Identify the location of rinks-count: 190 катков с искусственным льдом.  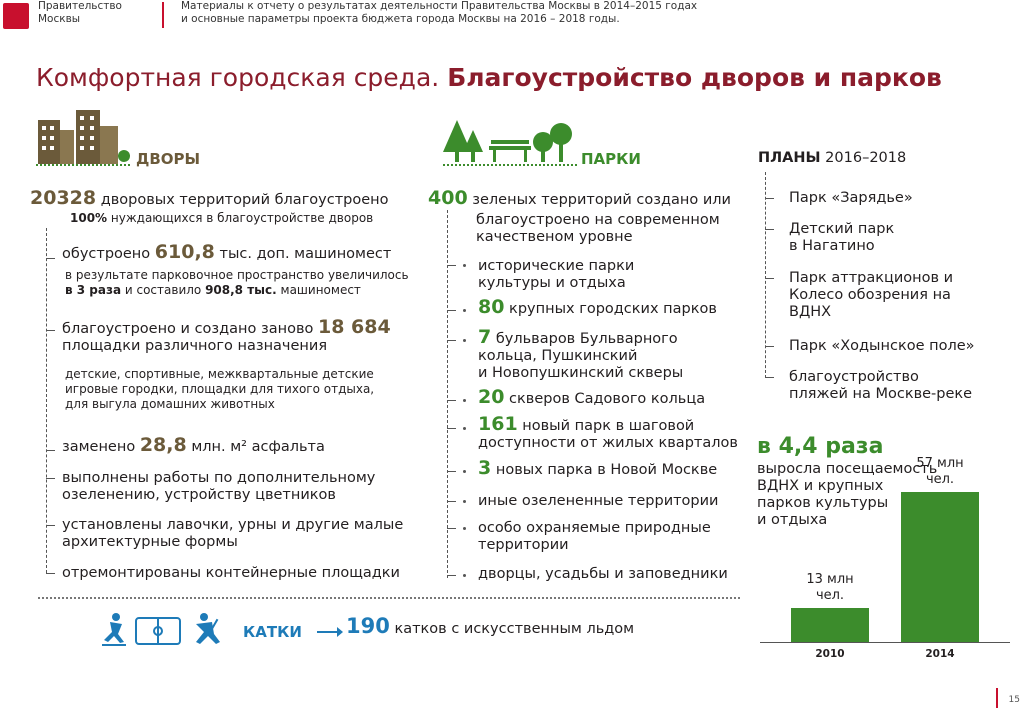
(490, 626).